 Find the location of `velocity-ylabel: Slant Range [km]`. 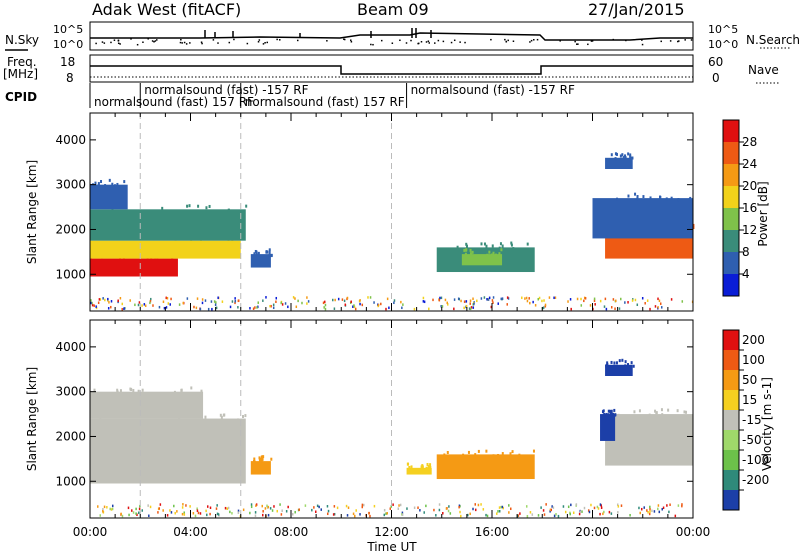

velocity-ylabel: Slant Range [km] is located at coordinates (32, 419).